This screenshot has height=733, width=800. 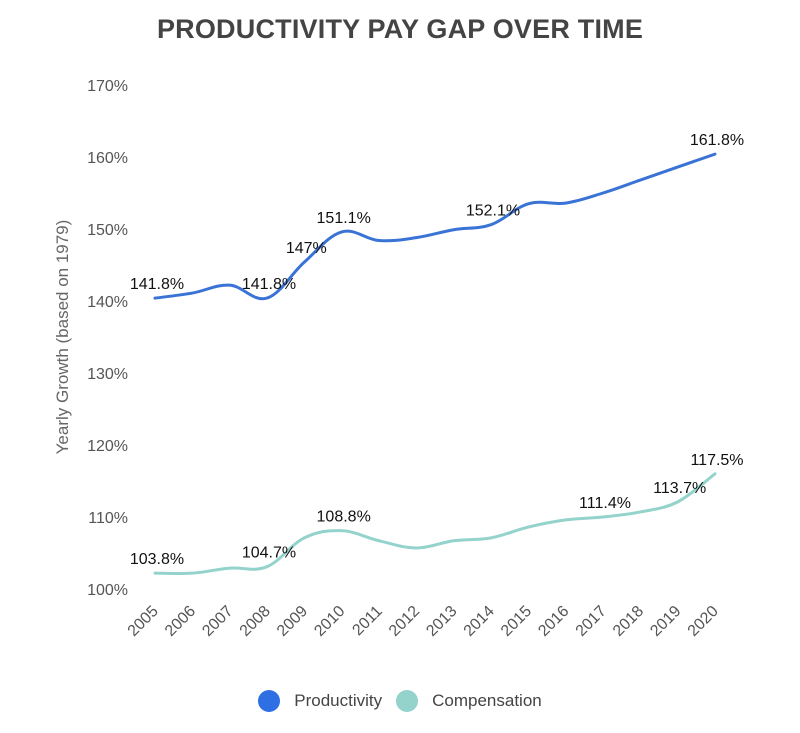 What do you see at coordinates (180, 621) in the screenshot?
I see `x-tick-label: 2006` at bounding box center [180, 621].